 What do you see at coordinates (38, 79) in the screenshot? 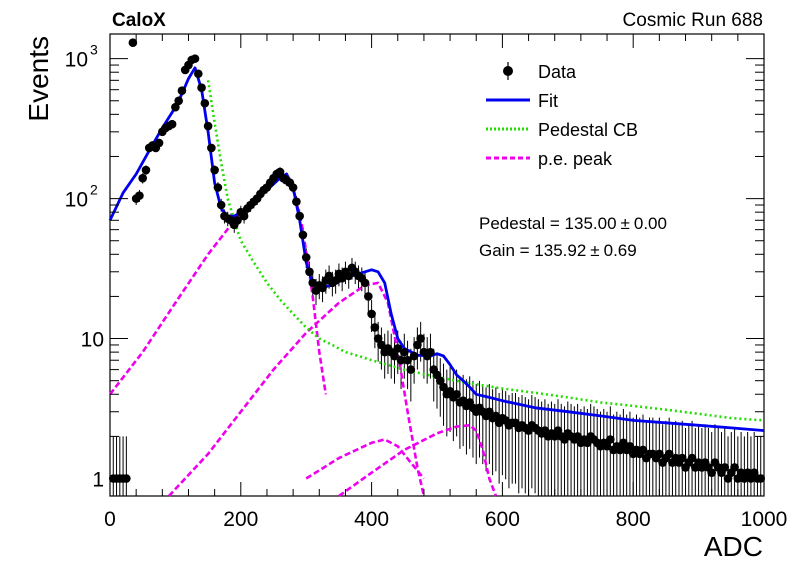
I see `y-axis-label: Events` at bounding box center [38, 79].